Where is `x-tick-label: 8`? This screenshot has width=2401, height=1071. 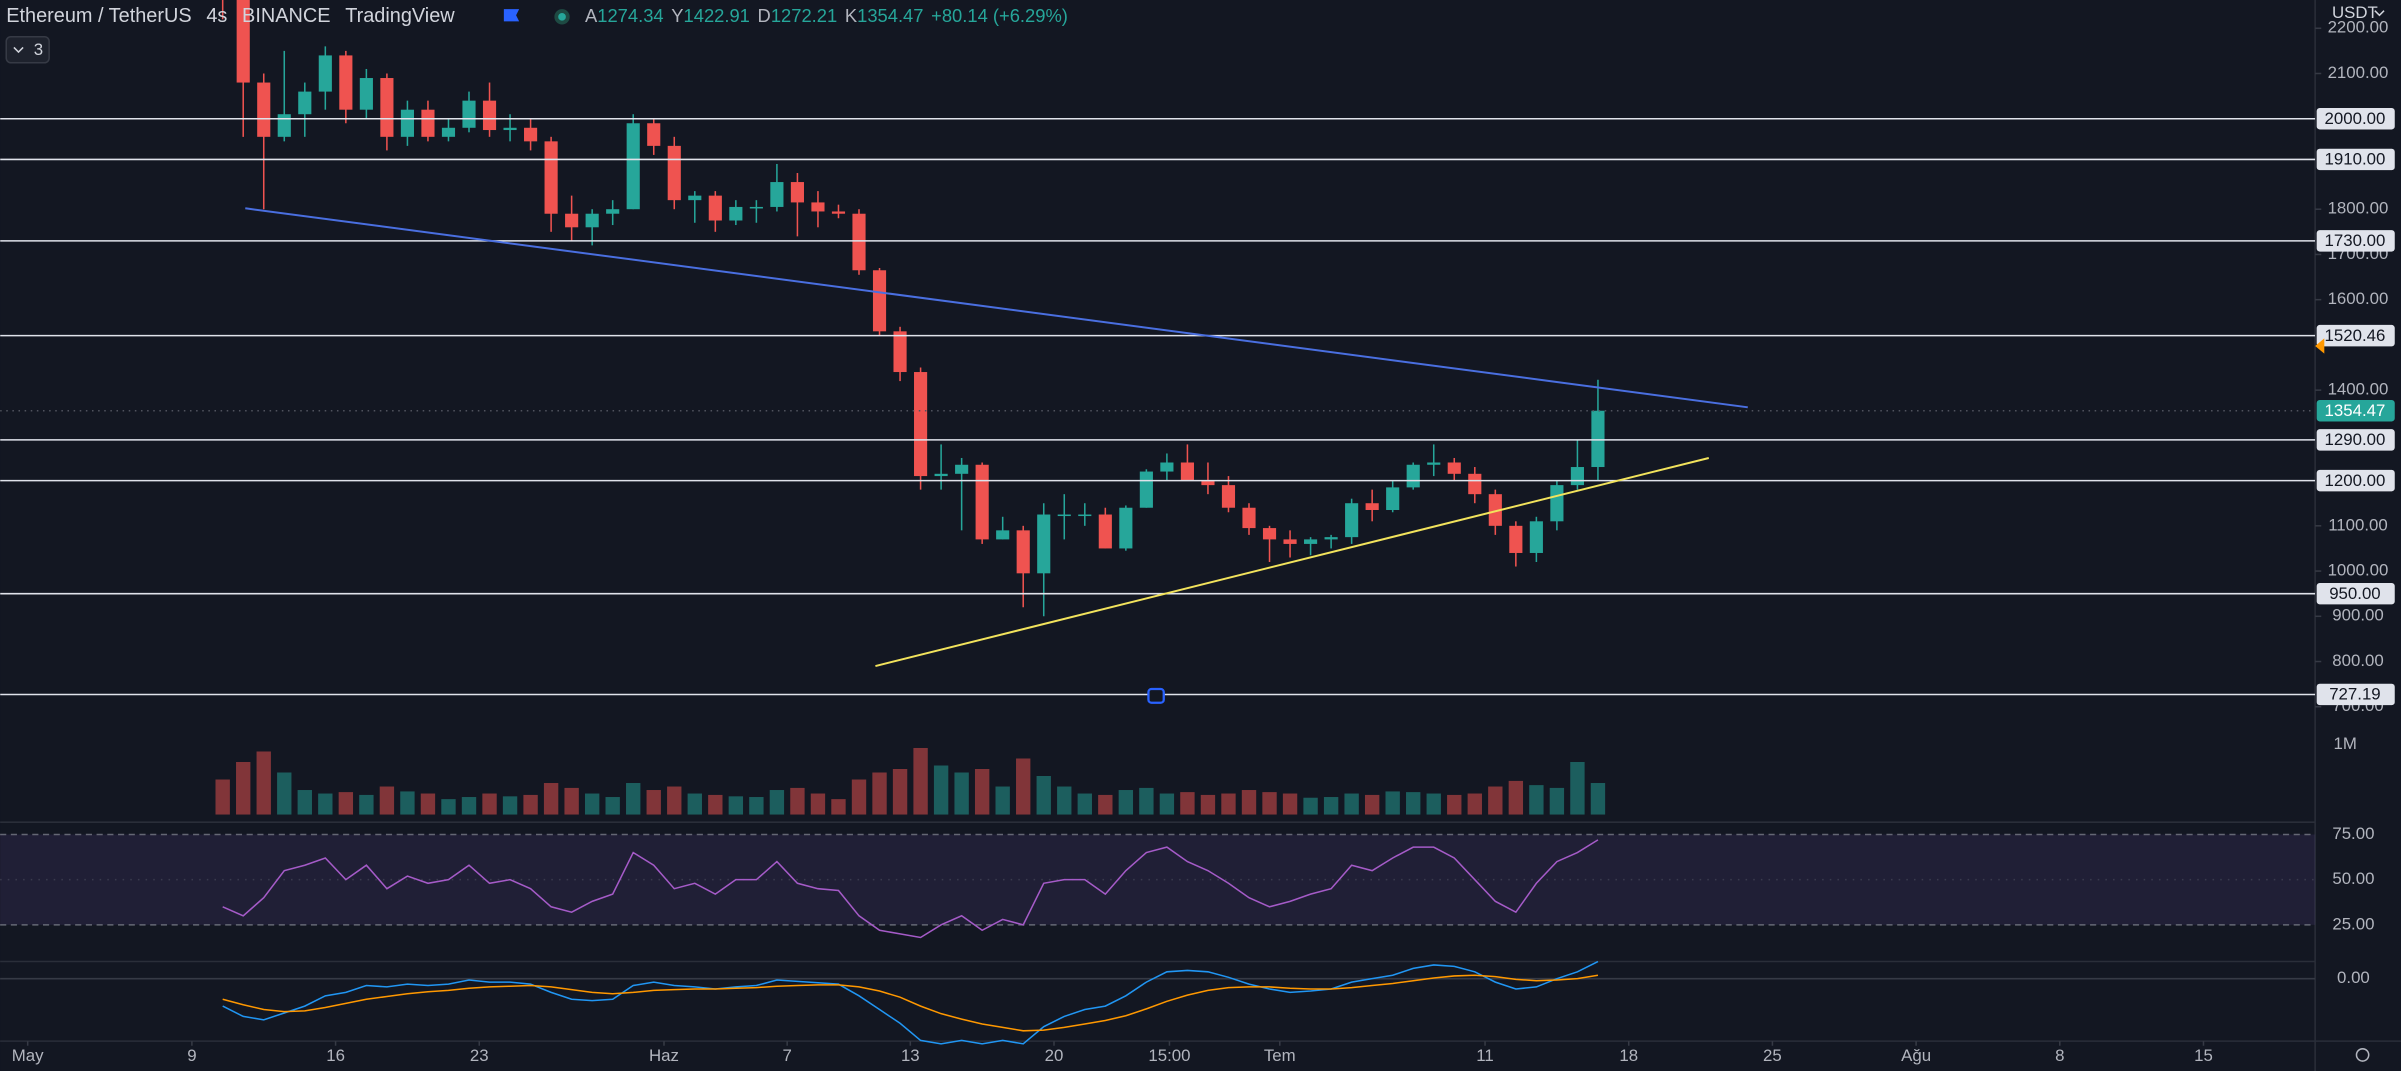
x-tick-label: 8 is located at coordinates (2059, 1055).